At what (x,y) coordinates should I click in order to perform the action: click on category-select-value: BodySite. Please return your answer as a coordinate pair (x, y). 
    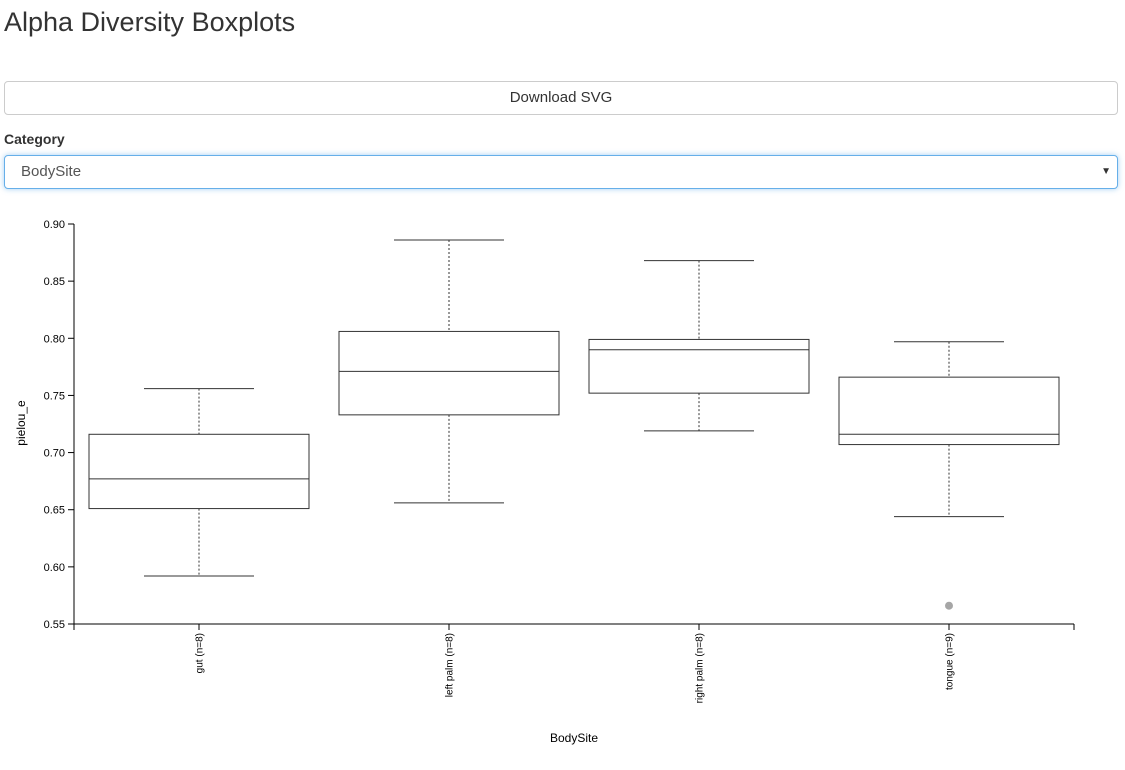
    Looking at the image, I should click on (51, 171).